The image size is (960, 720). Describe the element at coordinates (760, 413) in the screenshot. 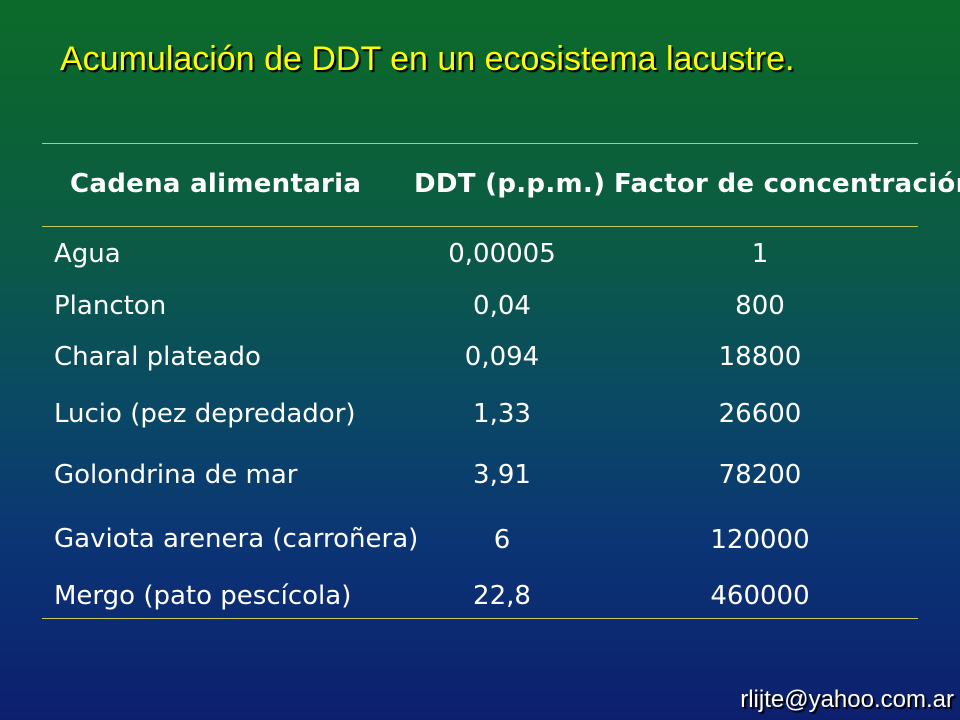

I see `cell-factor: 26600` at that location.